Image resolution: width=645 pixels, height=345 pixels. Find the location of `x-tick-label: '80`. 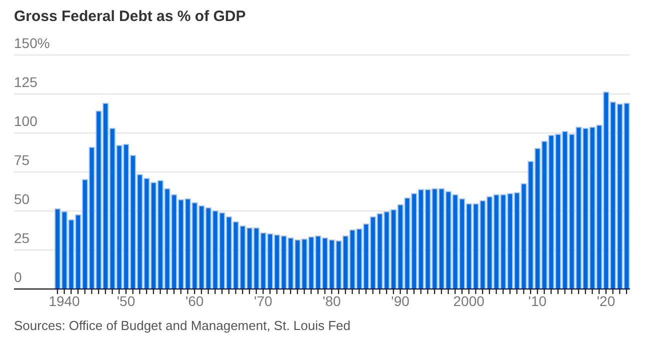

x-tick-label: '80 is located at coordinates (332, 300).